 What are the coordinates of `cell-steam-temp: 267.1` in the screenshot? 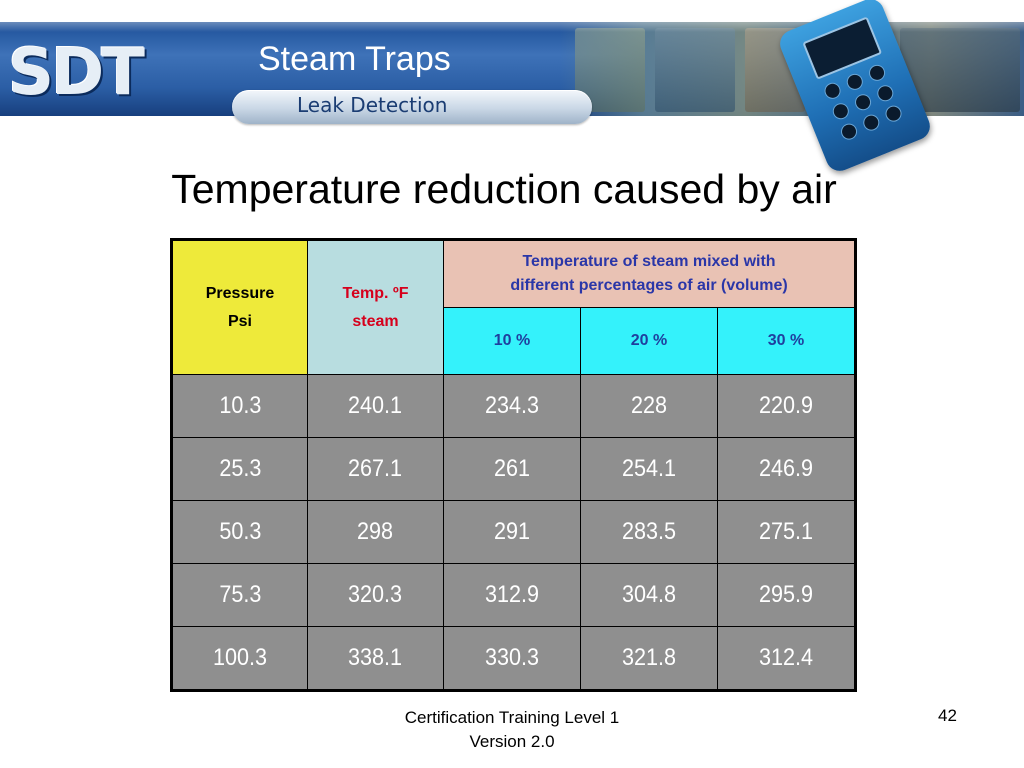 It's located at (375, 469).